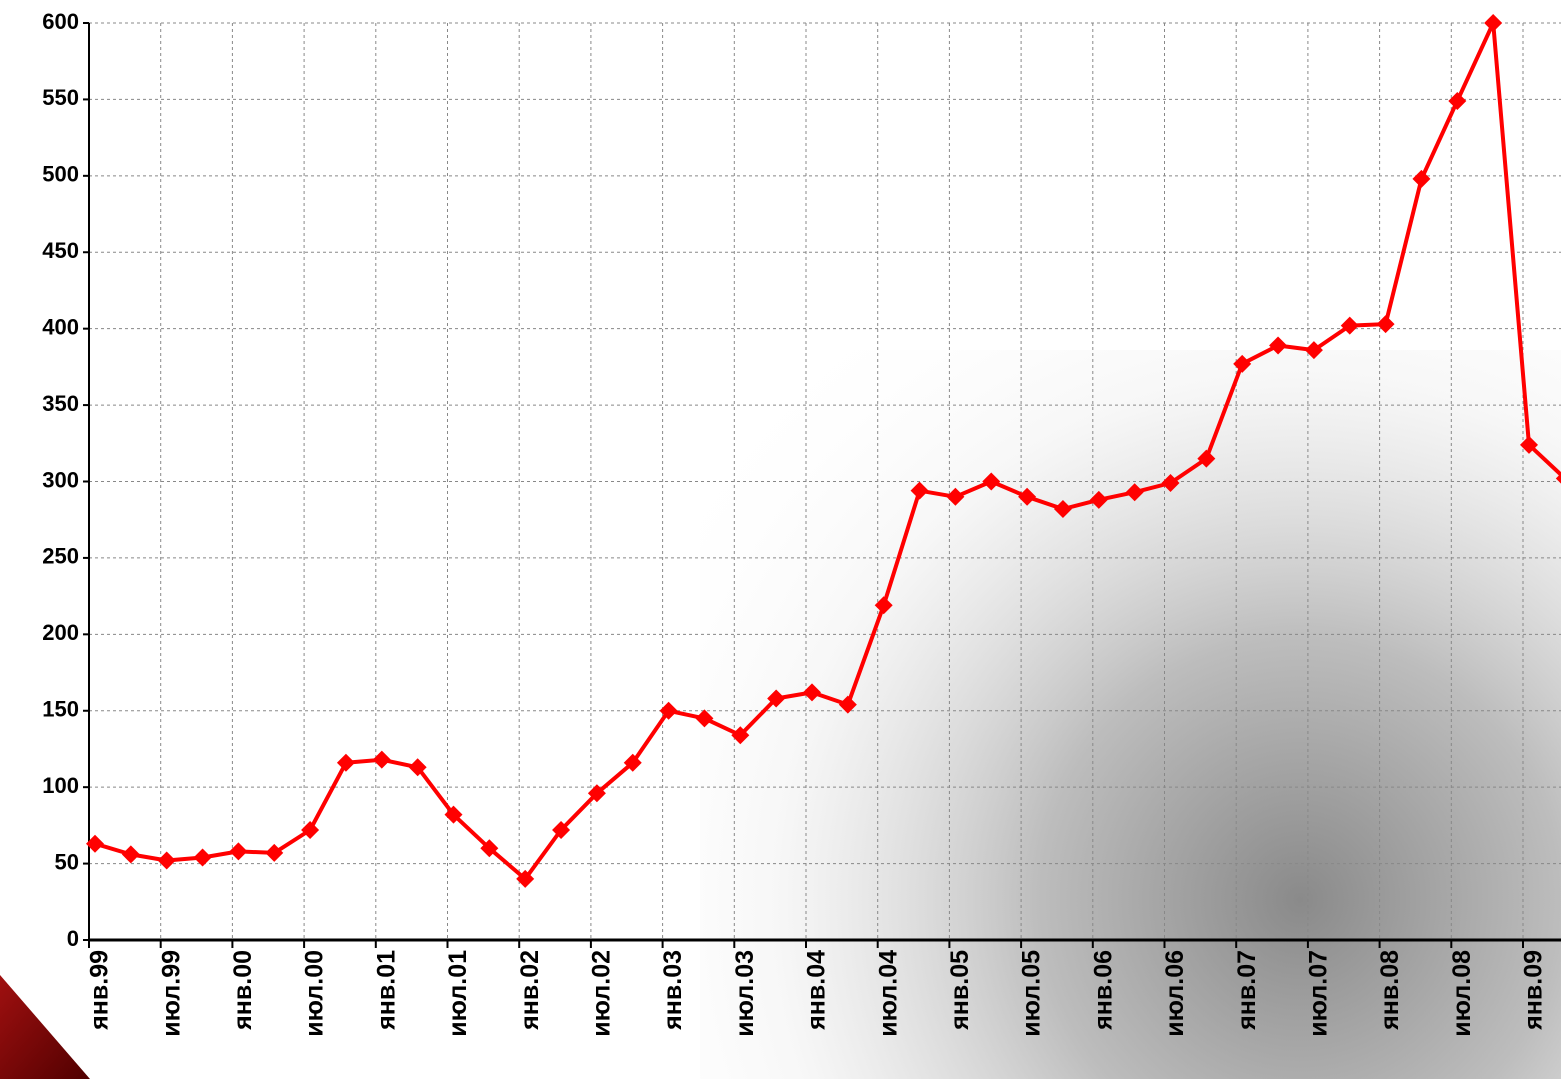 This screenshot has height=1079, width=1561. Describe the element at coordinates (1462, 993) in the screenshot. I see `x-tick-label: июл.08` at that location.